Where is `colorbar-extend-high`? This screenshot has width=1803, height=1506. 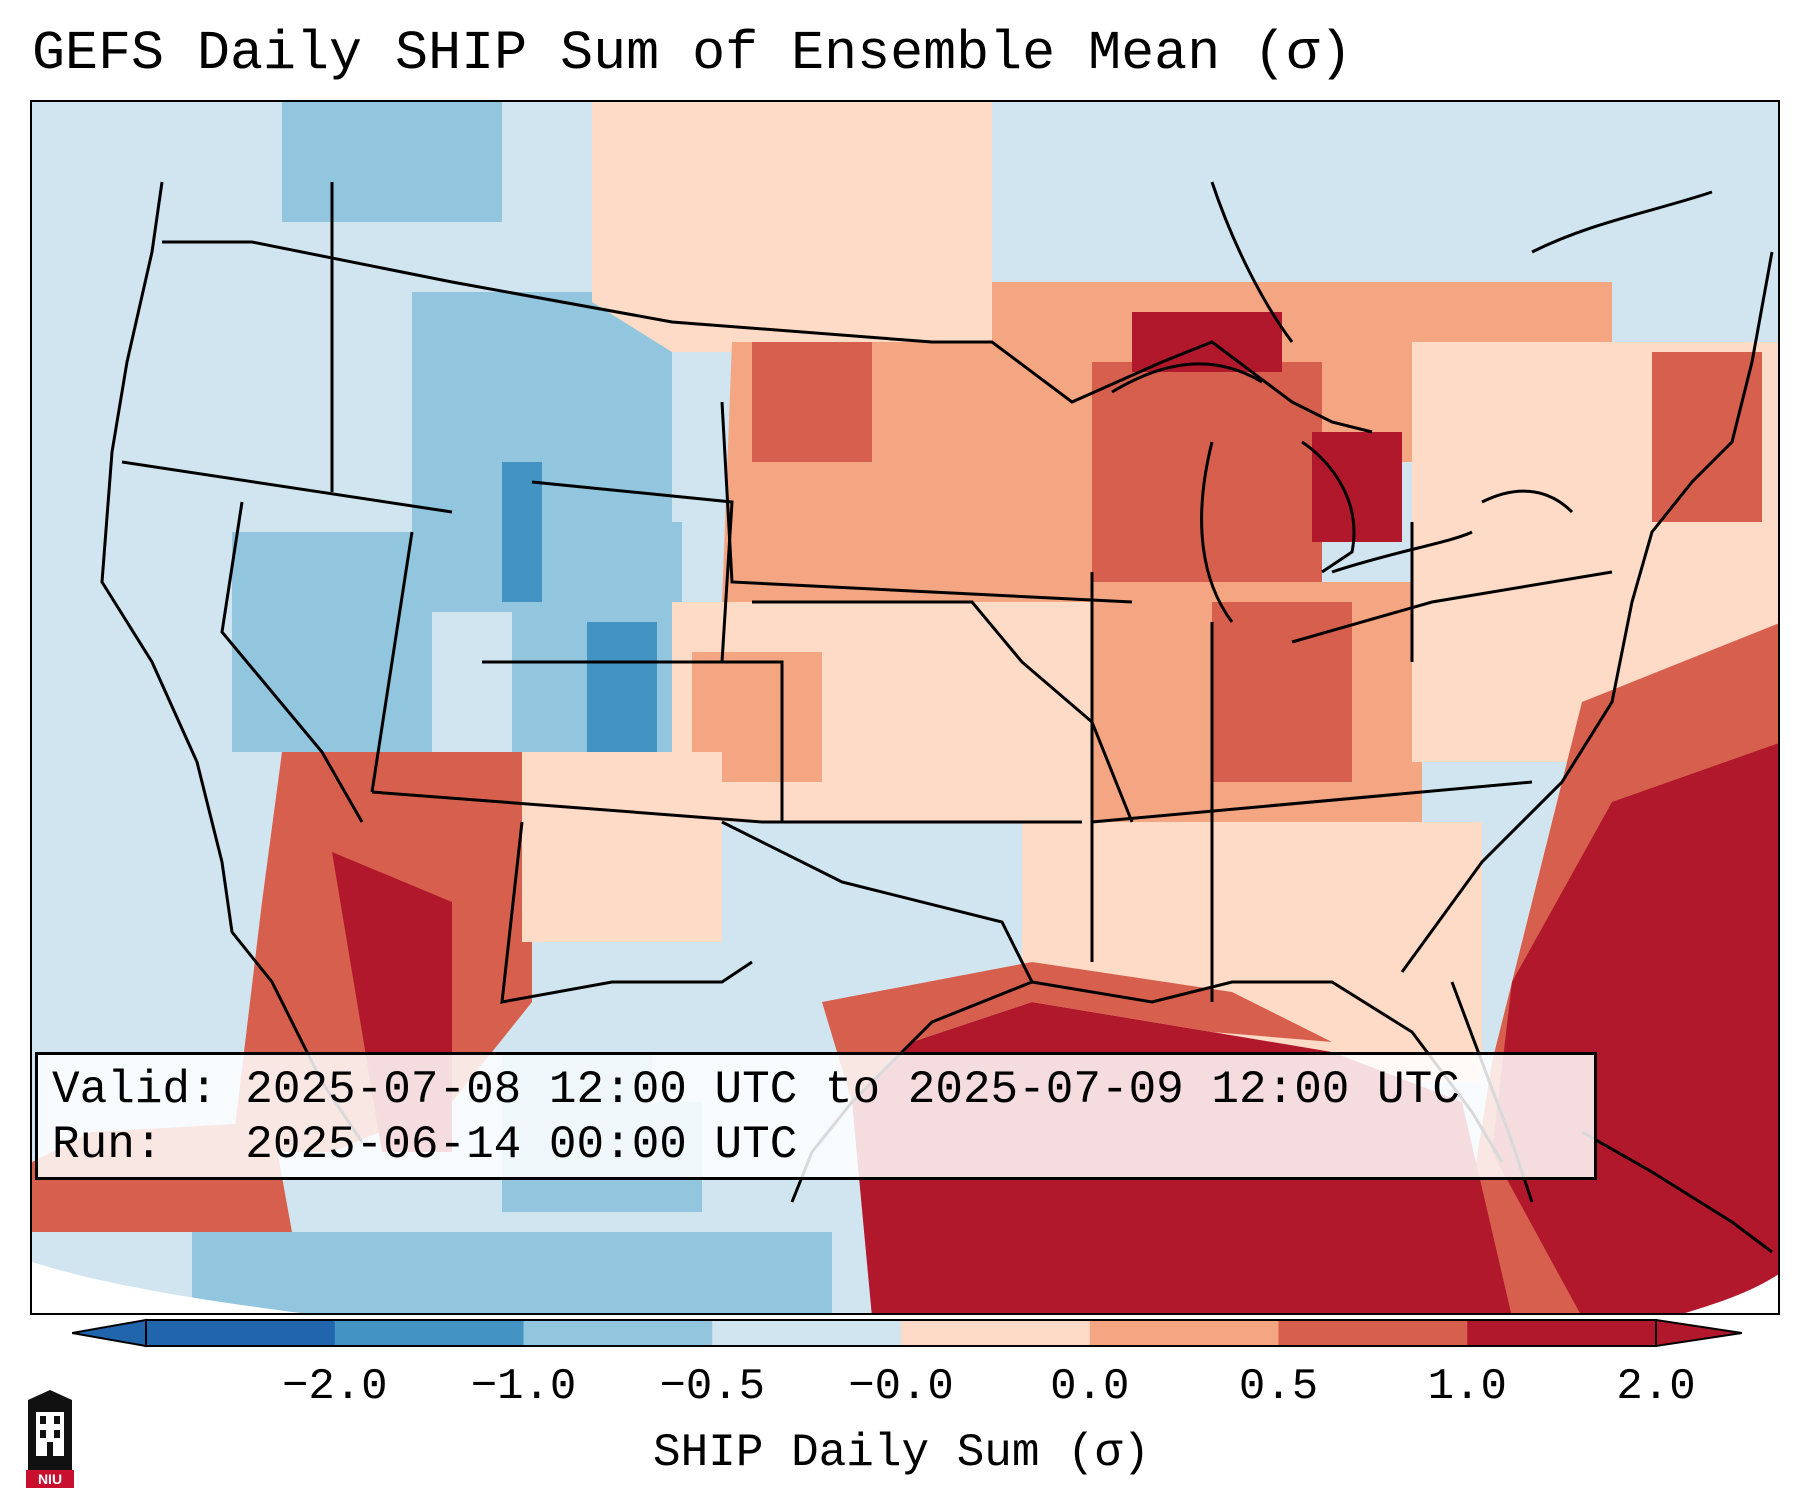 colorbar-extend-high is located at coordinates (1698, 1333).